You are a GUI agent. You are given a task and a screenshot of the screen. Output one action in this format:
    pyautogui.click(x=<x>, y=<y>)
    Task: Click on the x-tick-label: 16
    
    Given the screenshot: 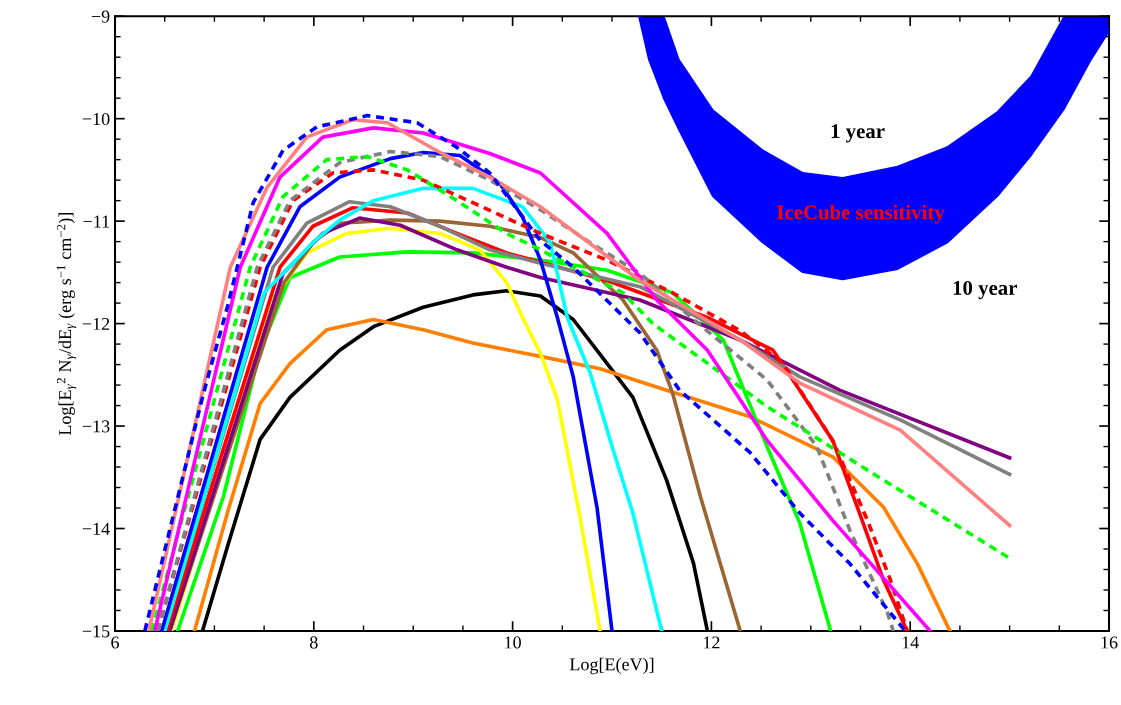 What is the action you would take?
    pyautogui.click(x=1109, y=642)
    